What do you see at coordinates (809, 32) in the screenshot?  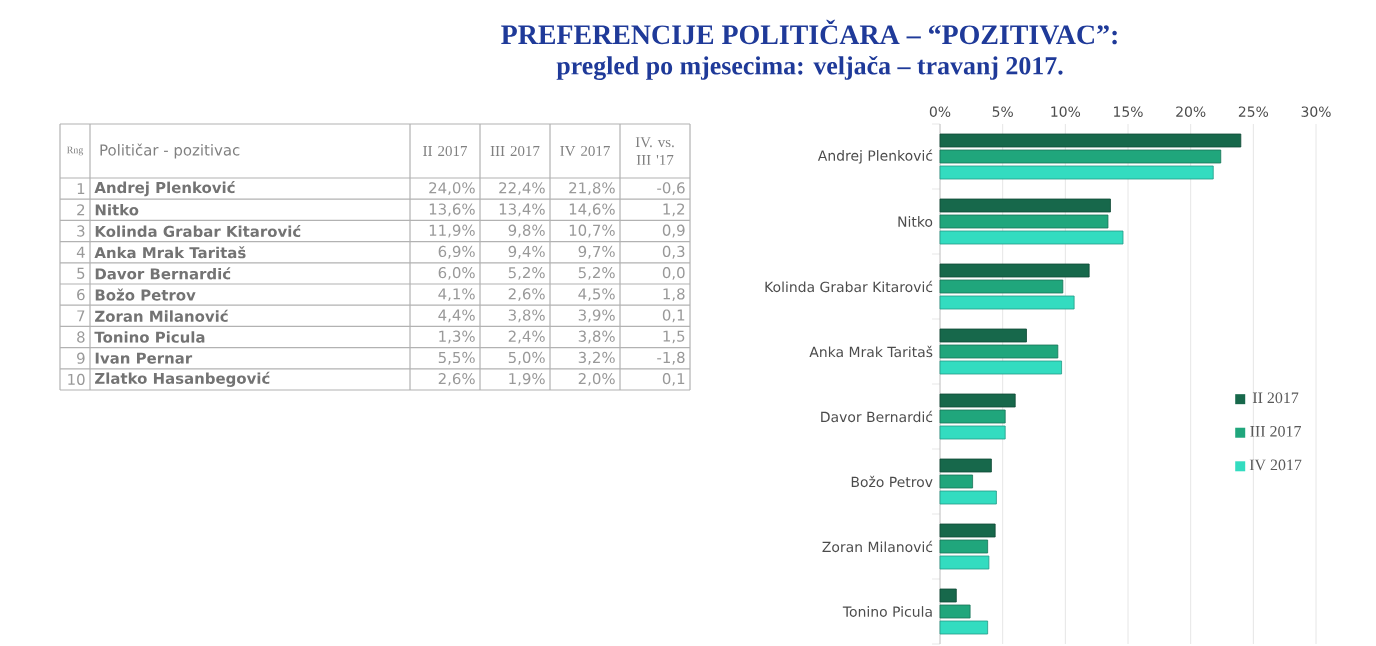 I see `chart-title: PREFERENCIJE POLITIČARA – “POZITIVAC”:` at bounding box center [809, 32].